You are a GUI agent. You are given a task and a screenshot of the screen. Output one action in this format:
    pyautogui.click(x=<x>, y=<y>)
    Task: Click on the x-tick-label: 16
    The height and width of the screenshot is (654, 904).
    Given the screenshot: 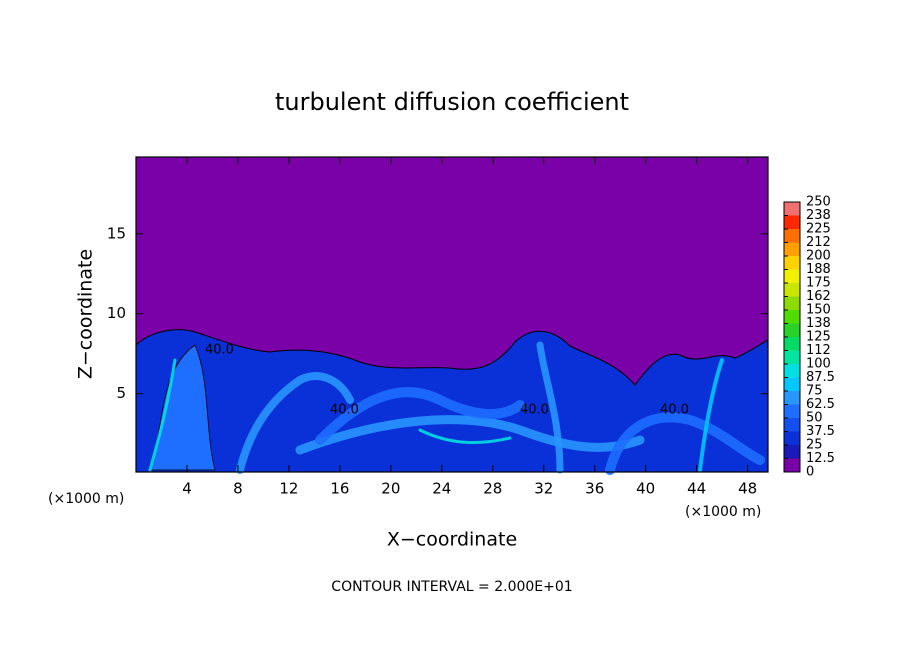 What is the action you would take?
    pyautogui.click(x=339, y=489)
    